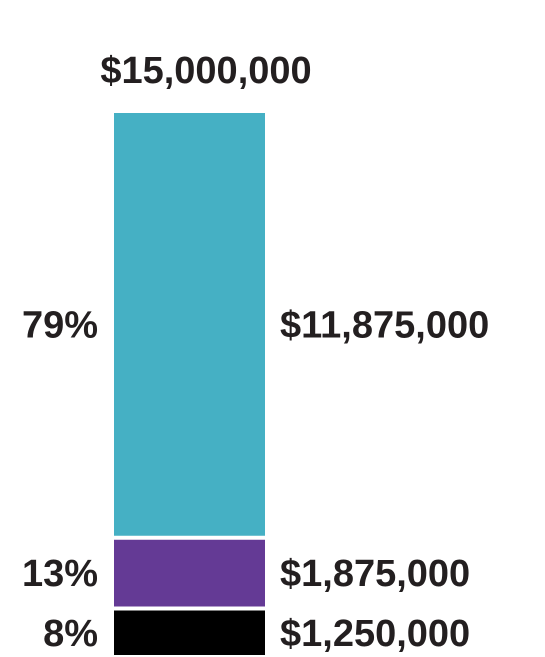 This screenshot has height=657, width=545. Describe the element at coordinates (70, 634) in the screenshot. I see `percent-label-3: 8%` at that location.